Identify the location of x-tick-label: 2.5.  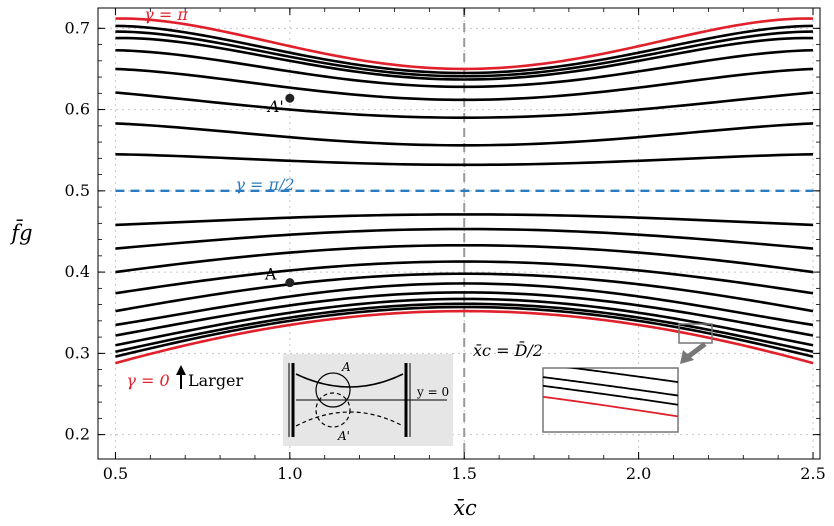
(812, 473).